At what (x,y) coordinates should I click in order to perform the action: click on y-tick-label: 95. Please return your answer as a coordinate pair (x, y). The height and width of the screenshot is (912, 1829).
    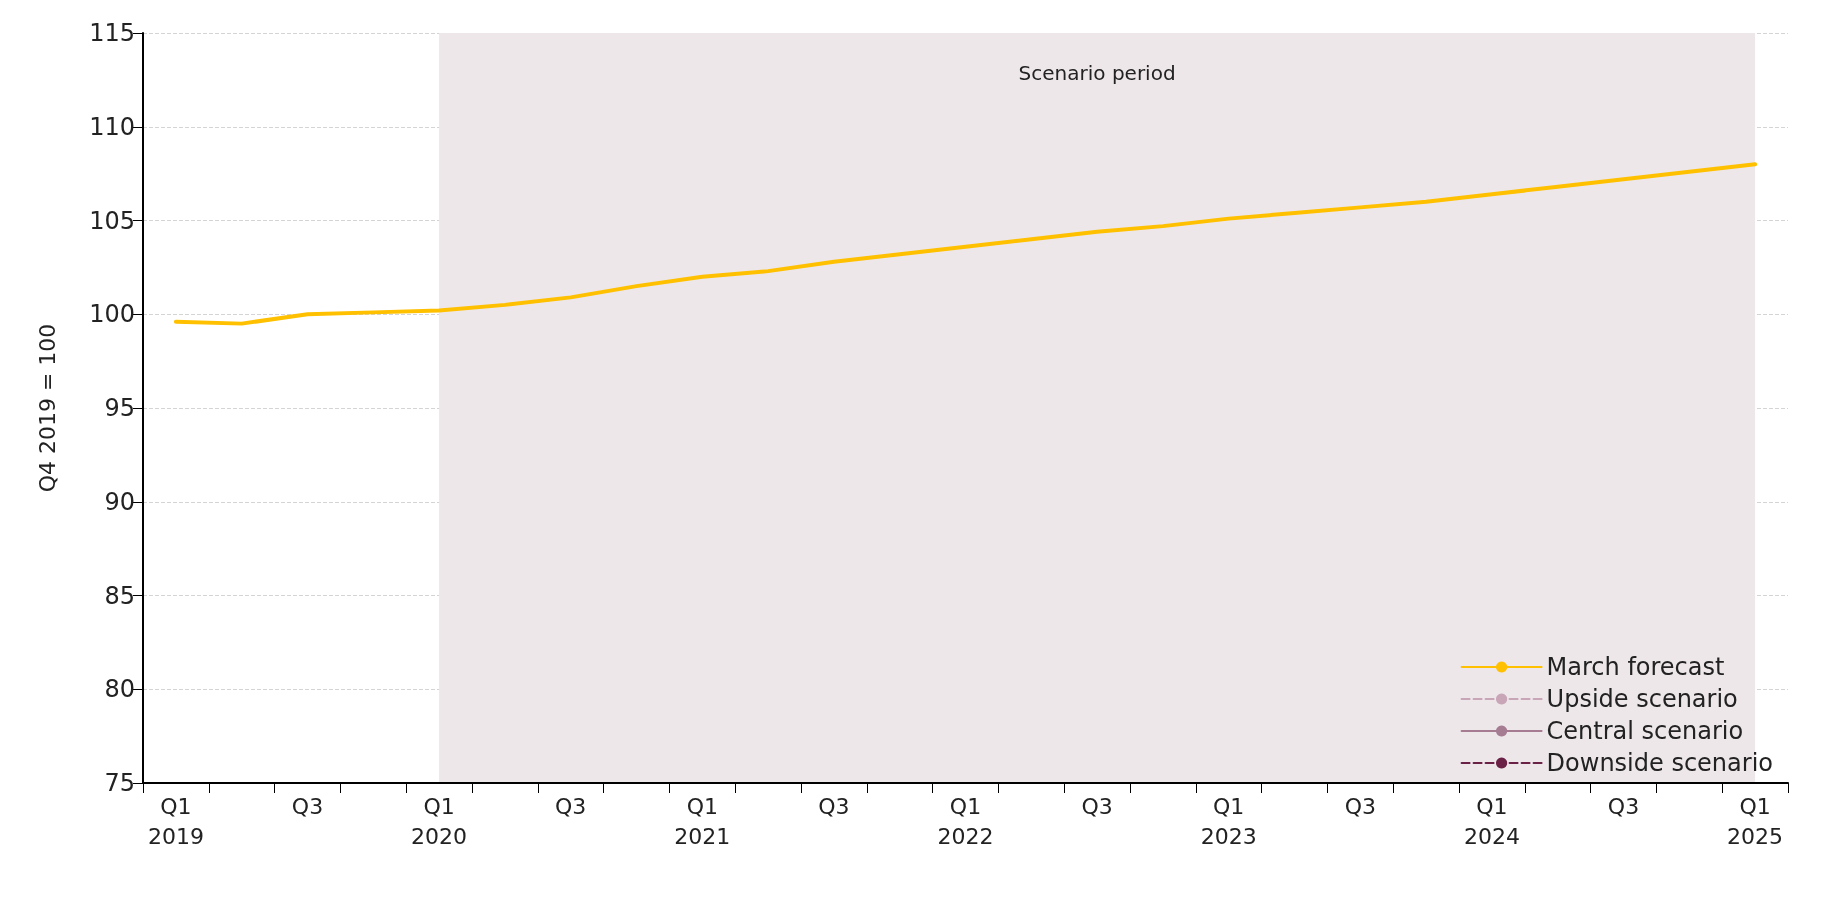
    Looking at the image, I should click on (119, 408).